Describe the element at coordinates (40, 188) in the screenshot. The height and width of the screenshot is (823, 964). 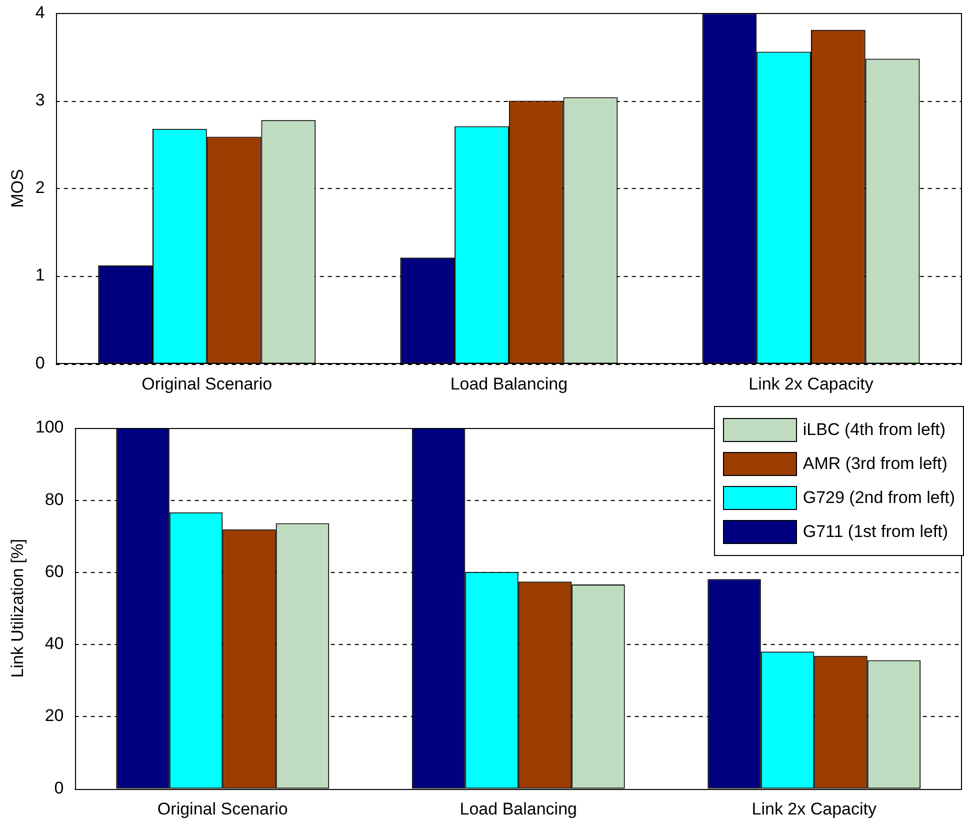
I see `y-tick-label: 2` at that location.